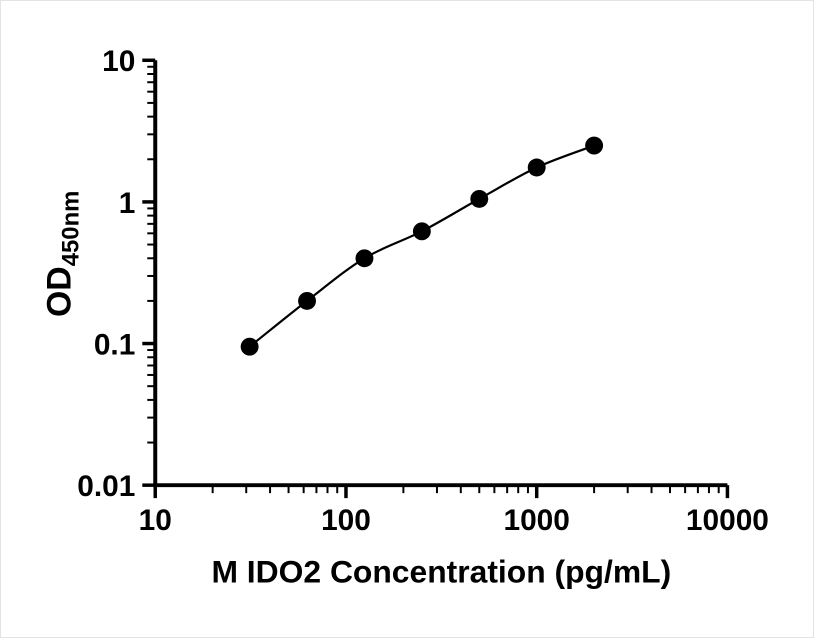 This screenshot has height=640, width=816. I want to click on x-tick-label: 100, so click(346, 520).